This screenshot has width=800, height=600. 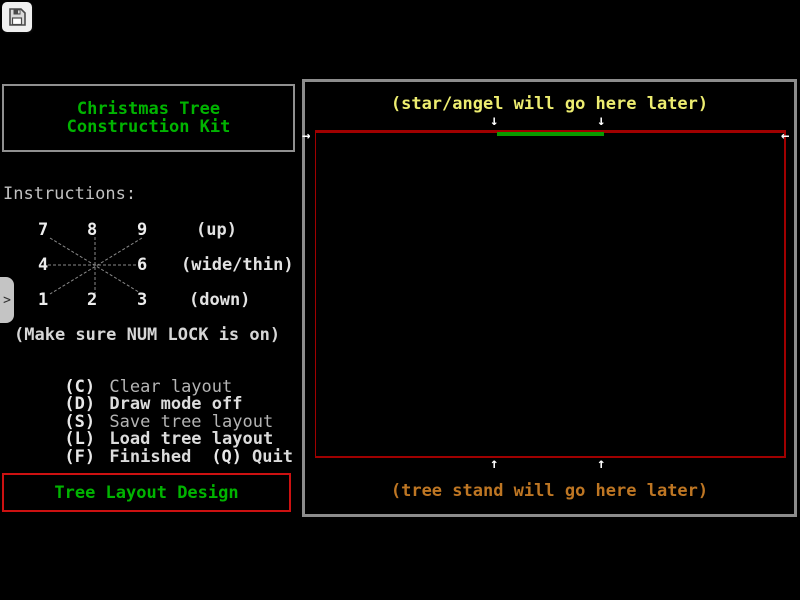 What do you see at coordinates (142, 300) in the screenshot?
I see `numpad-key-3: 3` at bounding box center [142, 300].